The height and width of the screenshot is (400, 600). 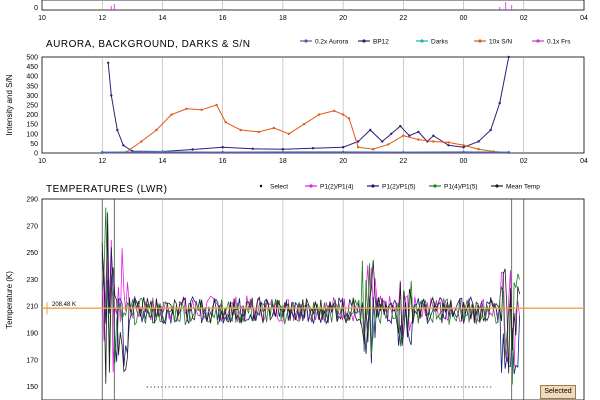 I want to click on middle-ytick-label: 350, so click(x=32, y=86).